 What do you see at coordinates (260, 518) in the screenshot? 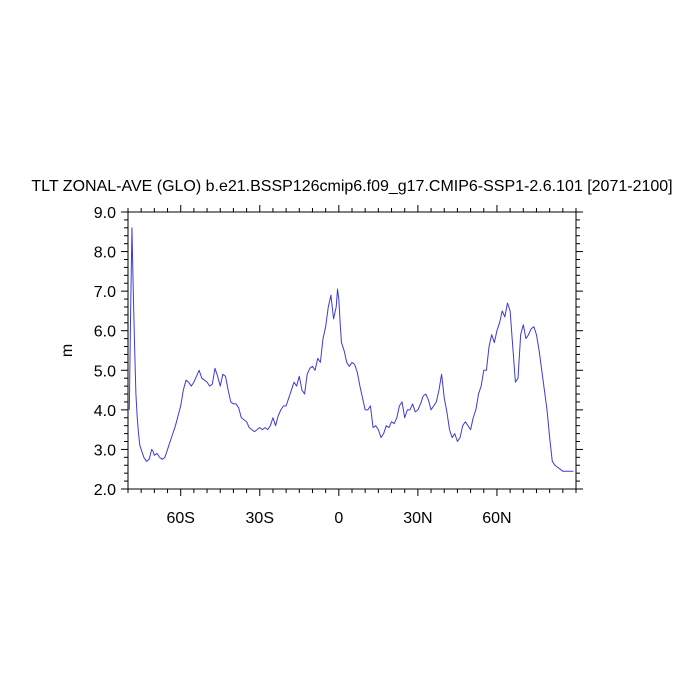
I see `x-tick-label: 30S` at bounding box center [260, 518].